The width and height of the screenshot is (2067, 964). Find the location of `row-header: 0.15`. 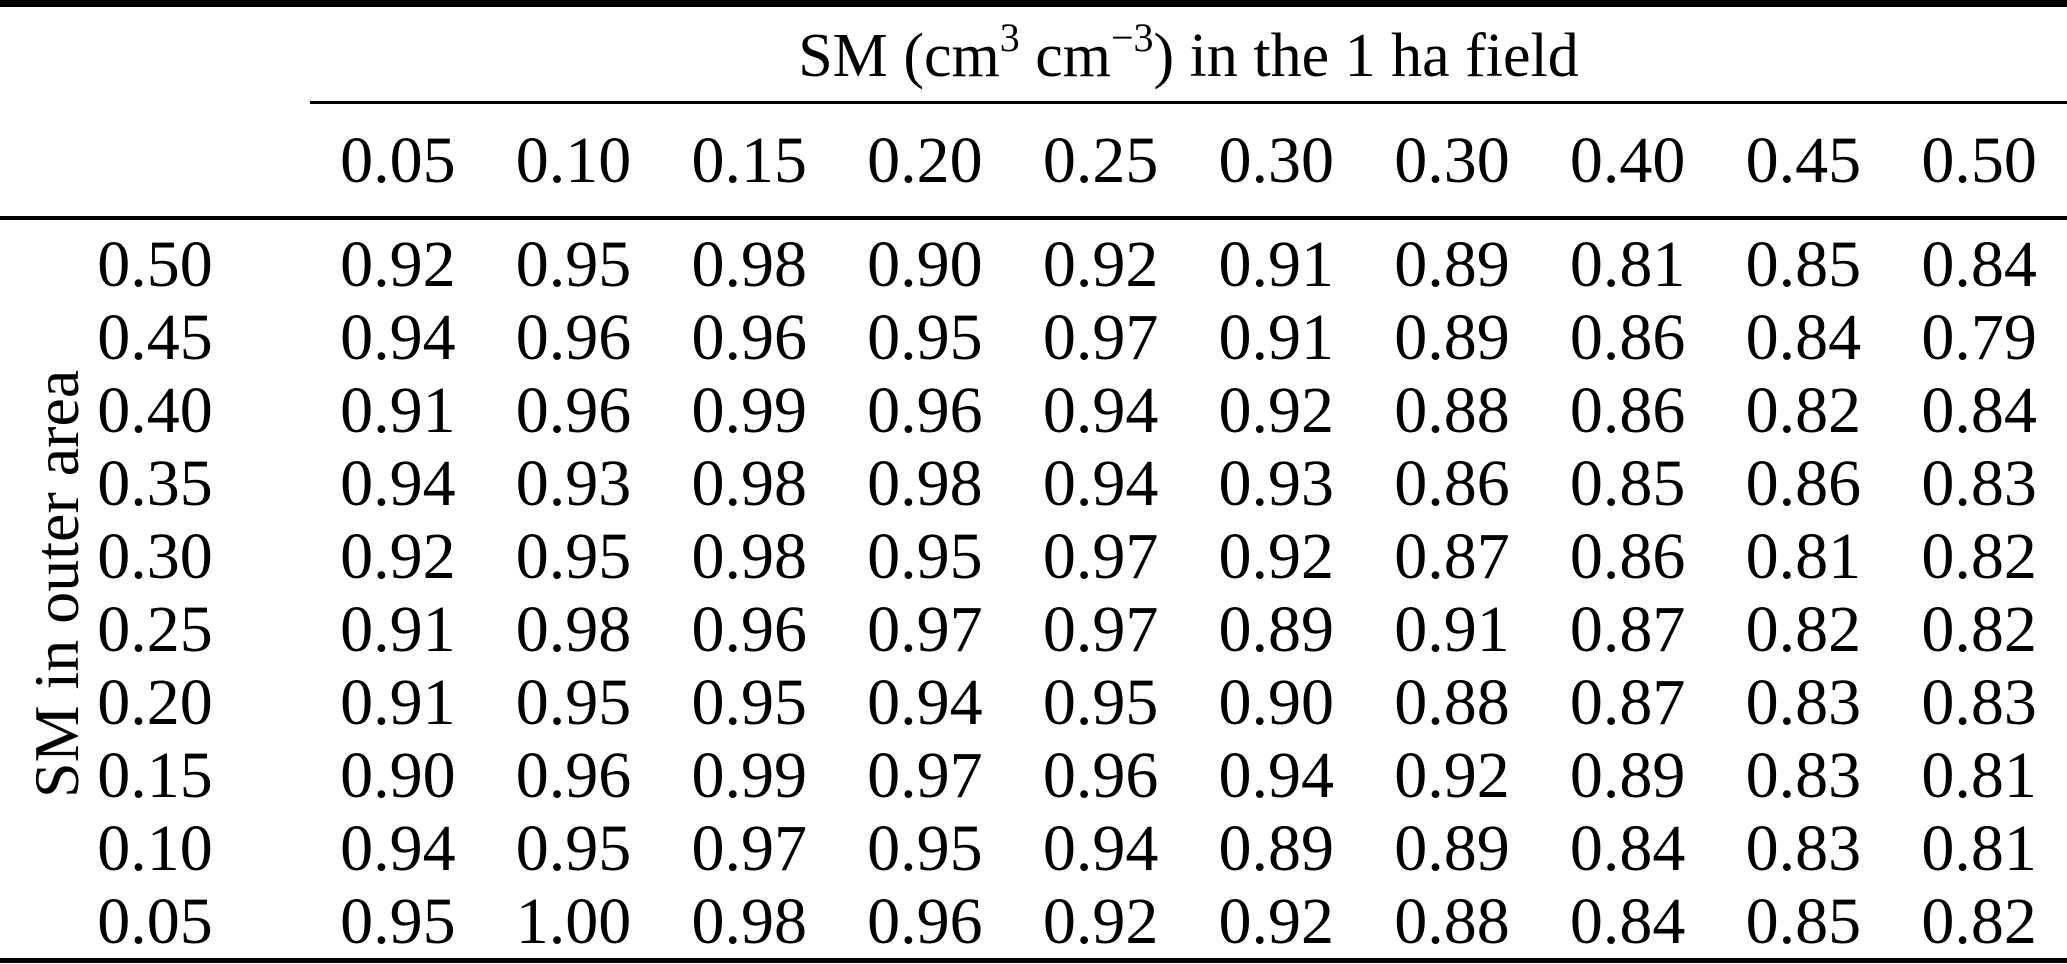

row-header: 0.15 is located at coordinates (155, 775).